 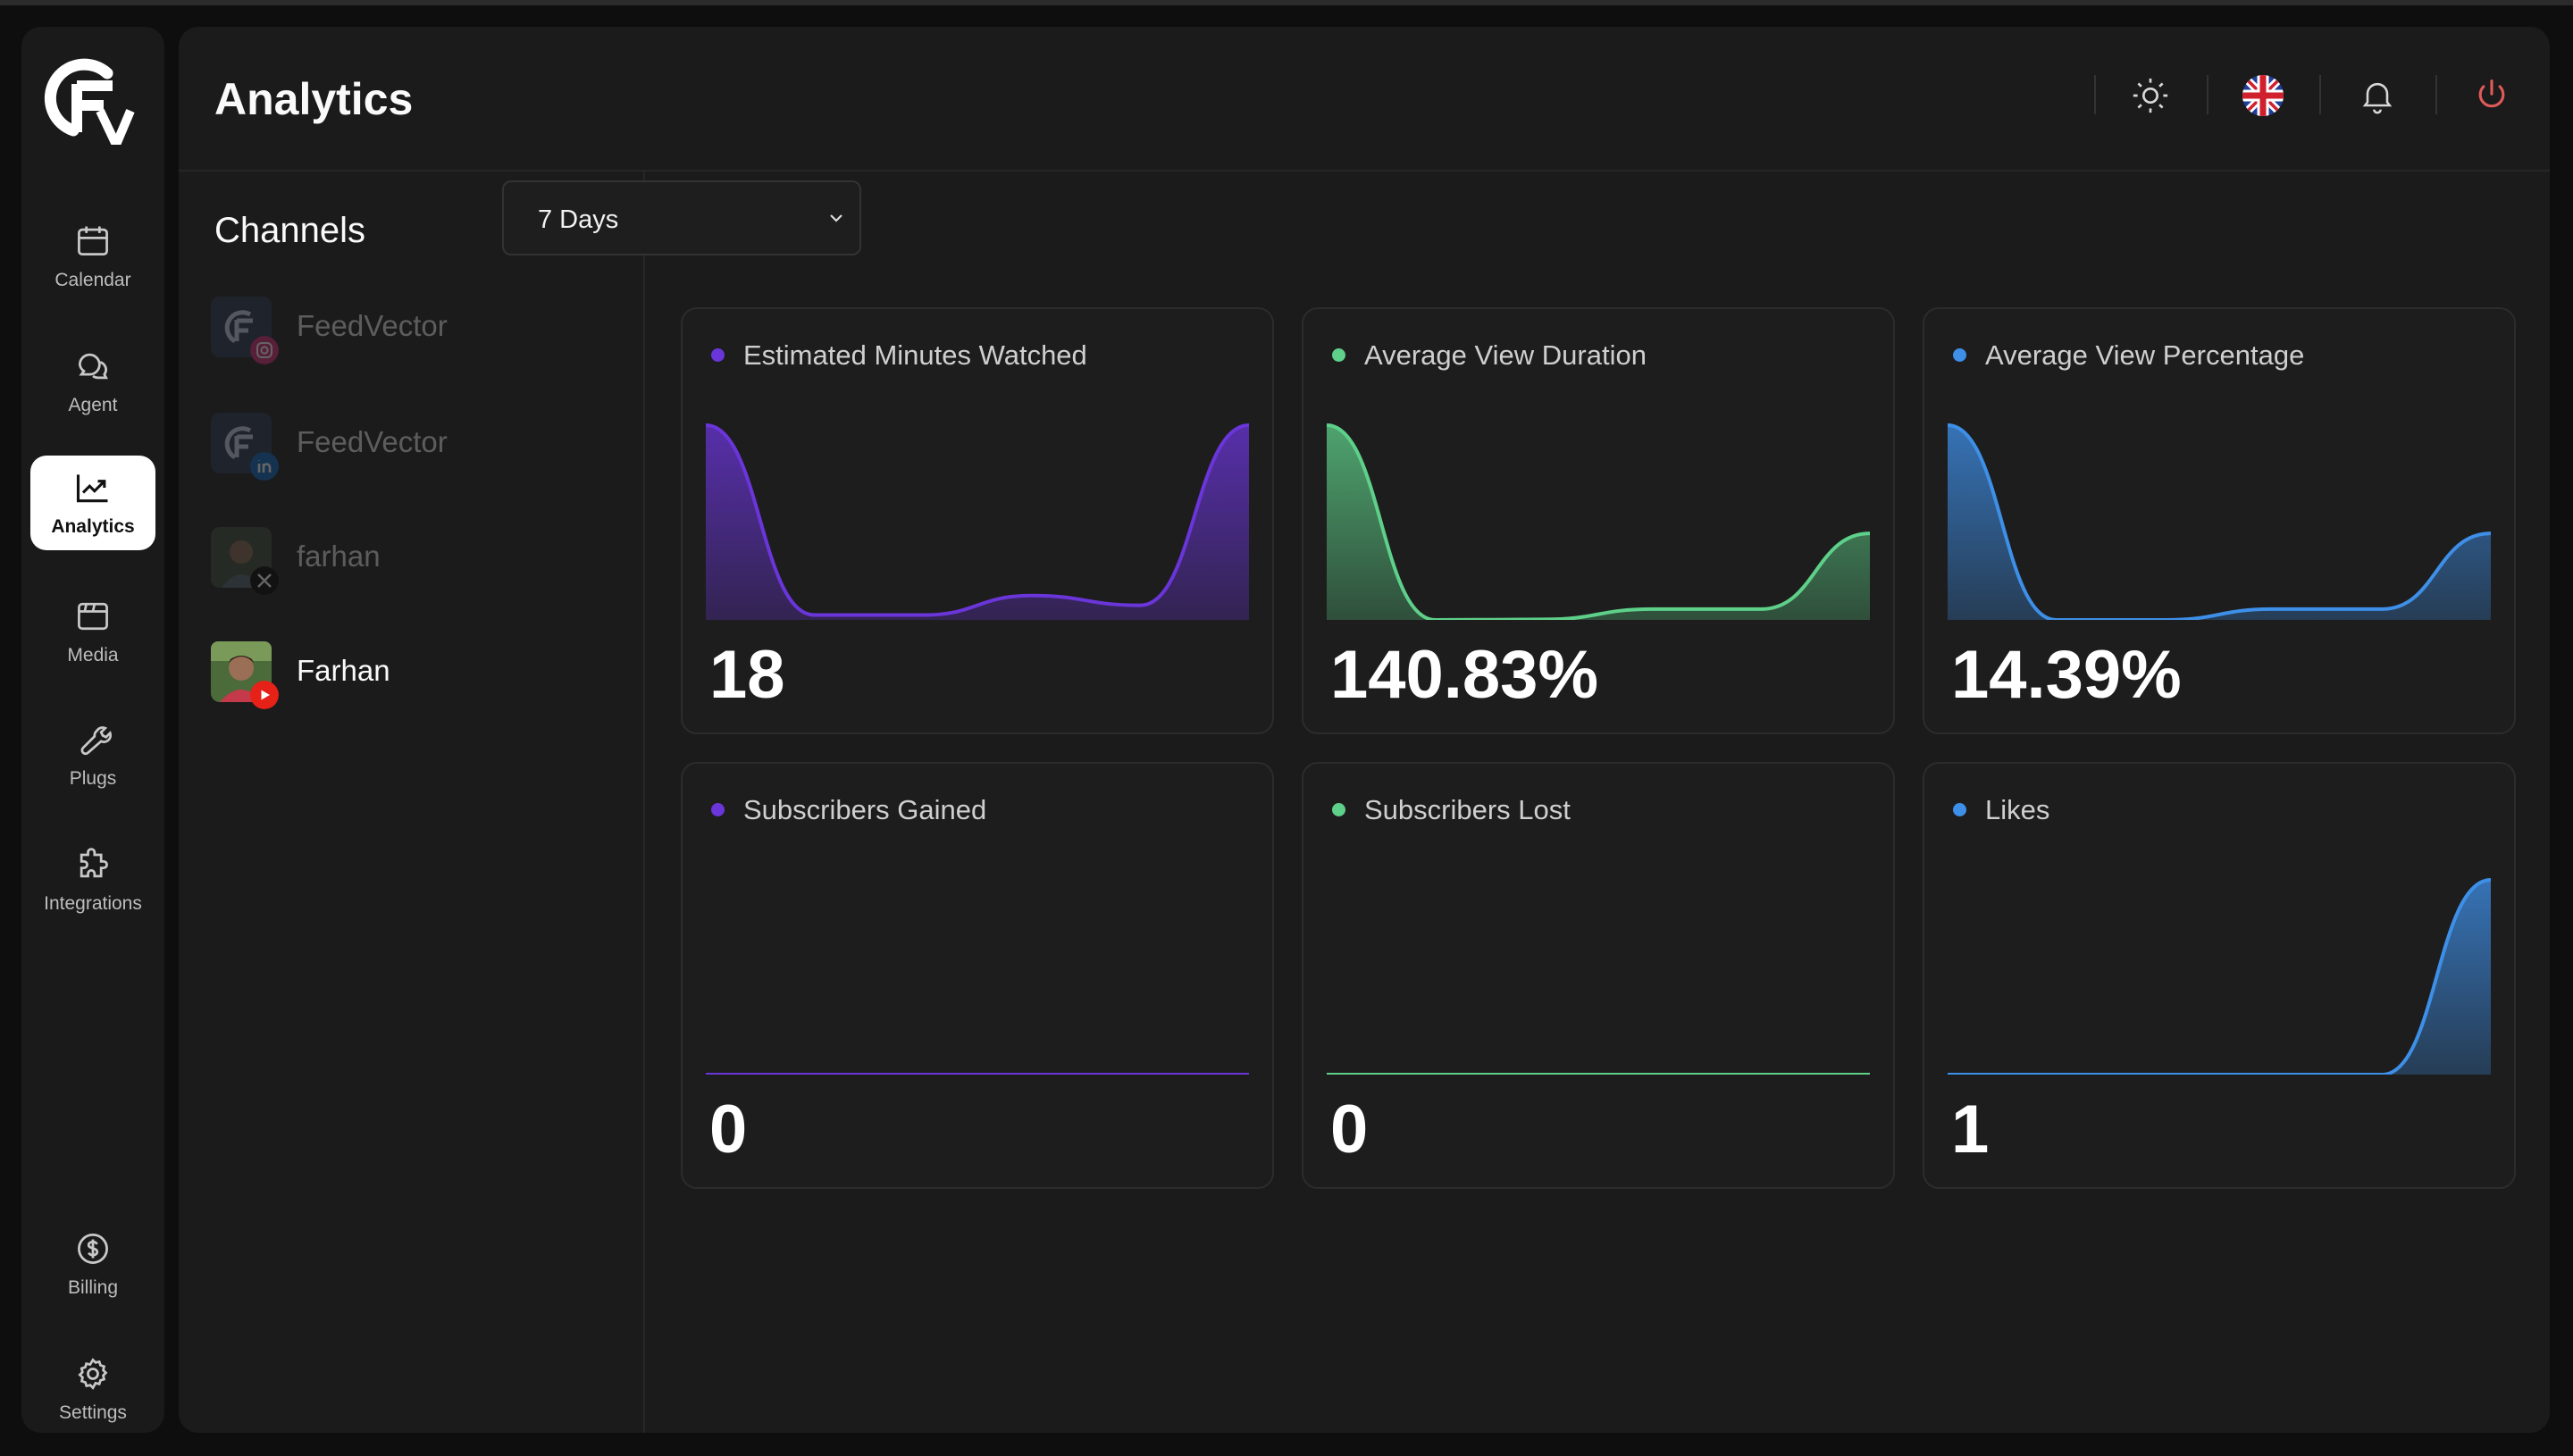 What do you see at coordinates (93, 903) in the screenshot?
I see `nav-item-label: Integrations` at bounding box center [93, 903].